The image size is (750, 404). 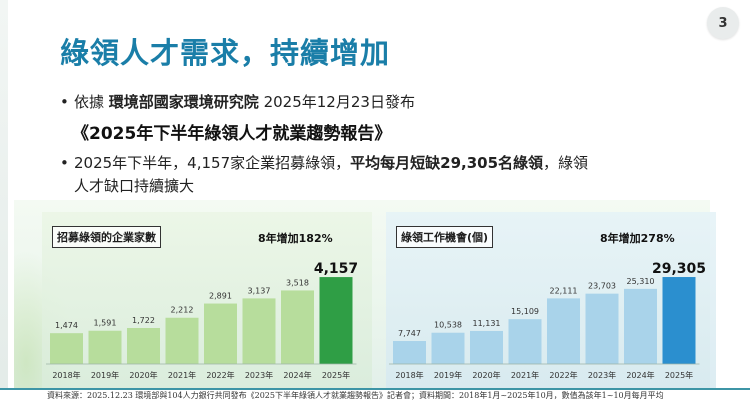 I want to click on value-label-jobs-2021年: 15,109, so click(x=525, y=311).